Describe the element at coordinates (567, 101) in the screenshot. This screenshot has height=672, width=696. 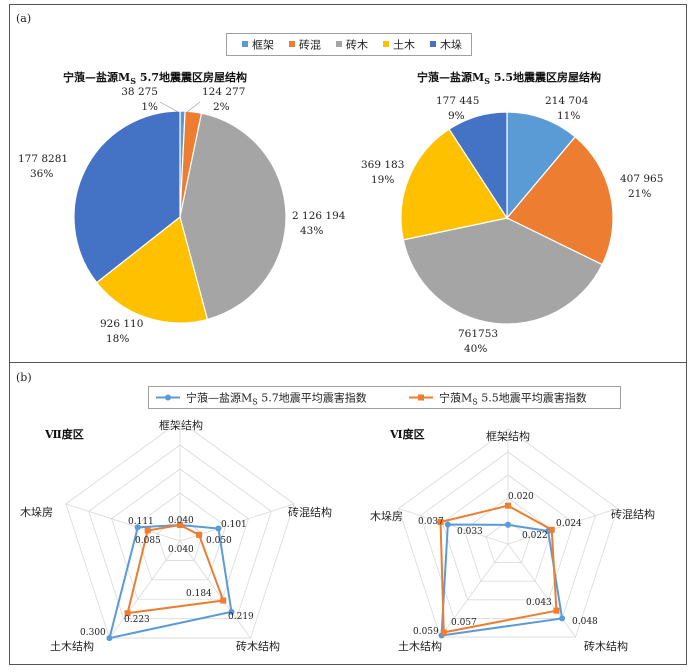
I see `pie2-label-value-kuangjia: 214 704` at that location.